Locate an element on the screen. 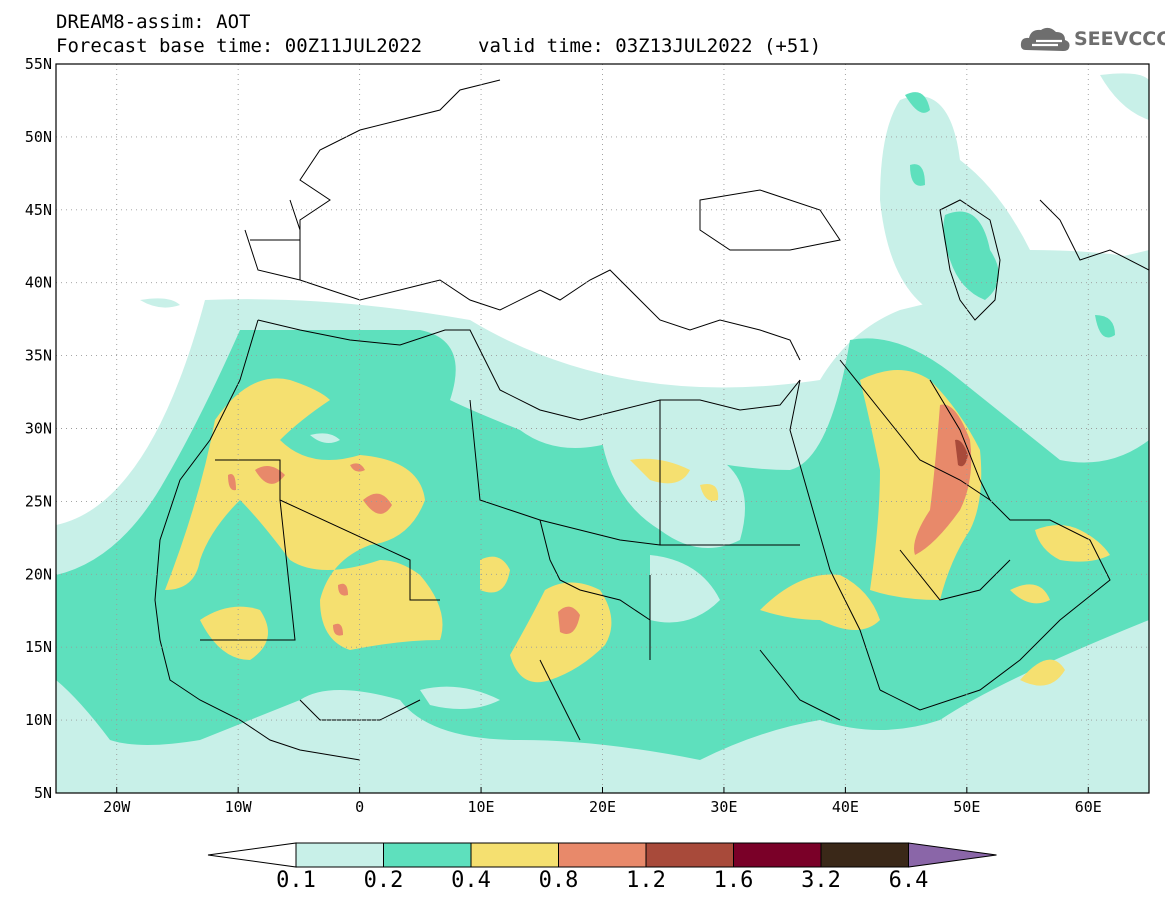 This screenshot has height=905, width=1165. seevccc-logo: SEEVCCC is located at coordinates (1119, 39).